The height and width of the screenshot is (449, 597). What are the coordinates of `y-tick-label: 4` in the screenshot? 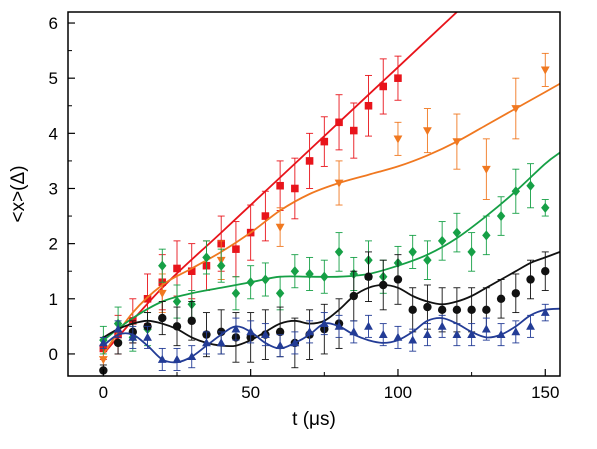 It's located at (53, 133).